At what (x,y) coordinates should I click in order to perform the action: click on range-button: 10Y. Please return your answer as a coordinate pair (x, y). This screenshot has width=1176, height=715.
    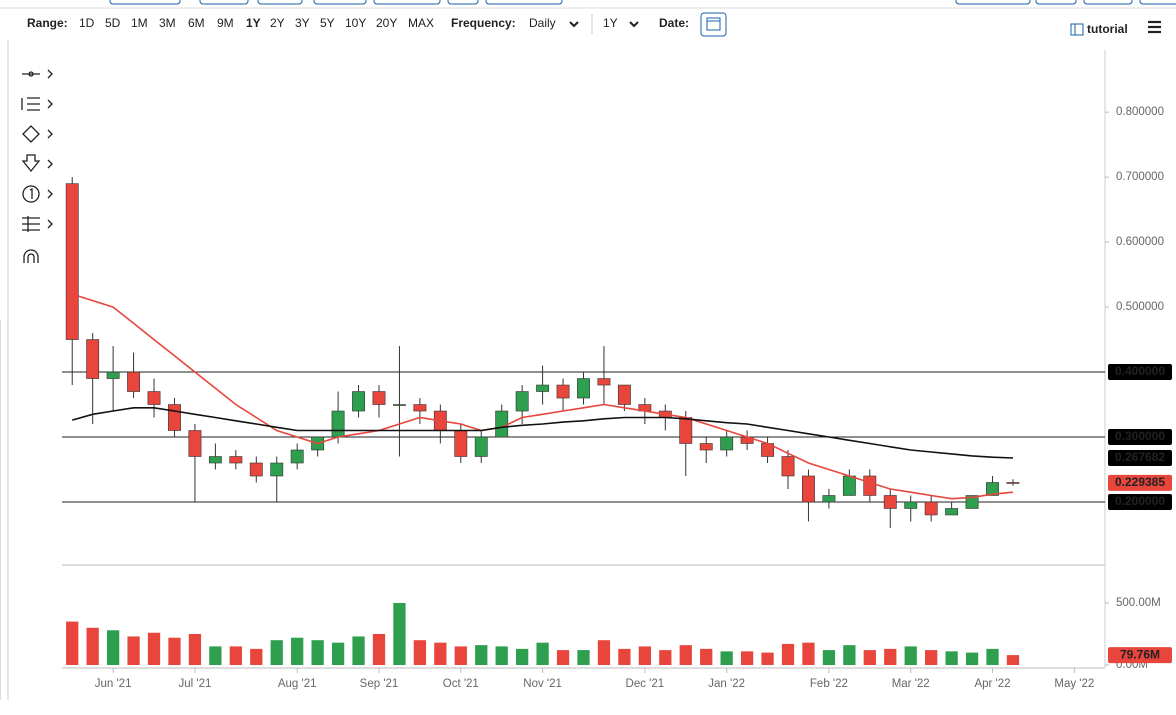
    Looking at the image, I should click on (355, 23).